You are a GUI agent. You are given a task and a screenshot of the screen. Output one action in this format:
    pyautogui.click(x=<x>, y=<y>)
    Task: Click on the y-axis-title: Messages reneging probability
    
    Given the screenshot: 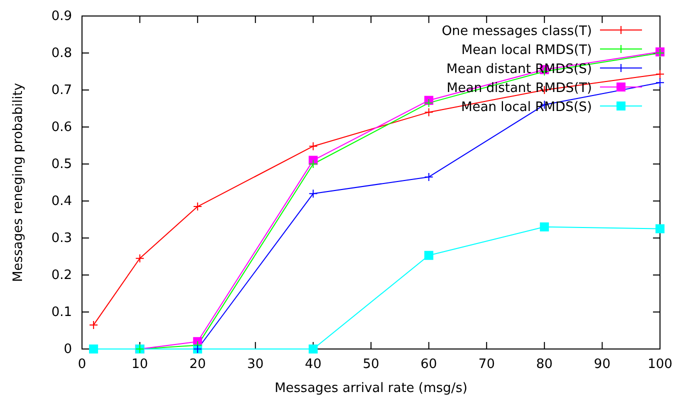 What is the action you would take?
    pyautogui.click(x=18, y=182)
    